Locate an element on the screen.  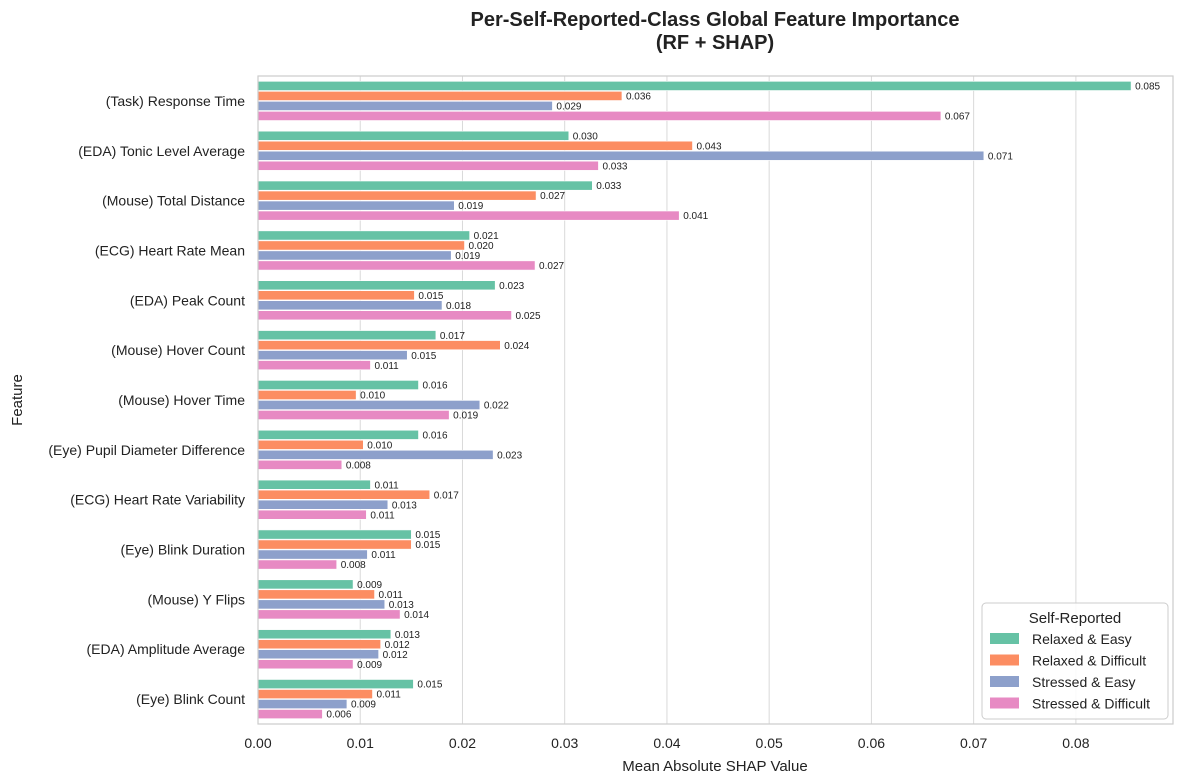
y-tick-label: (EDA) Tonic Level Average is located at coordinates (161, 151).